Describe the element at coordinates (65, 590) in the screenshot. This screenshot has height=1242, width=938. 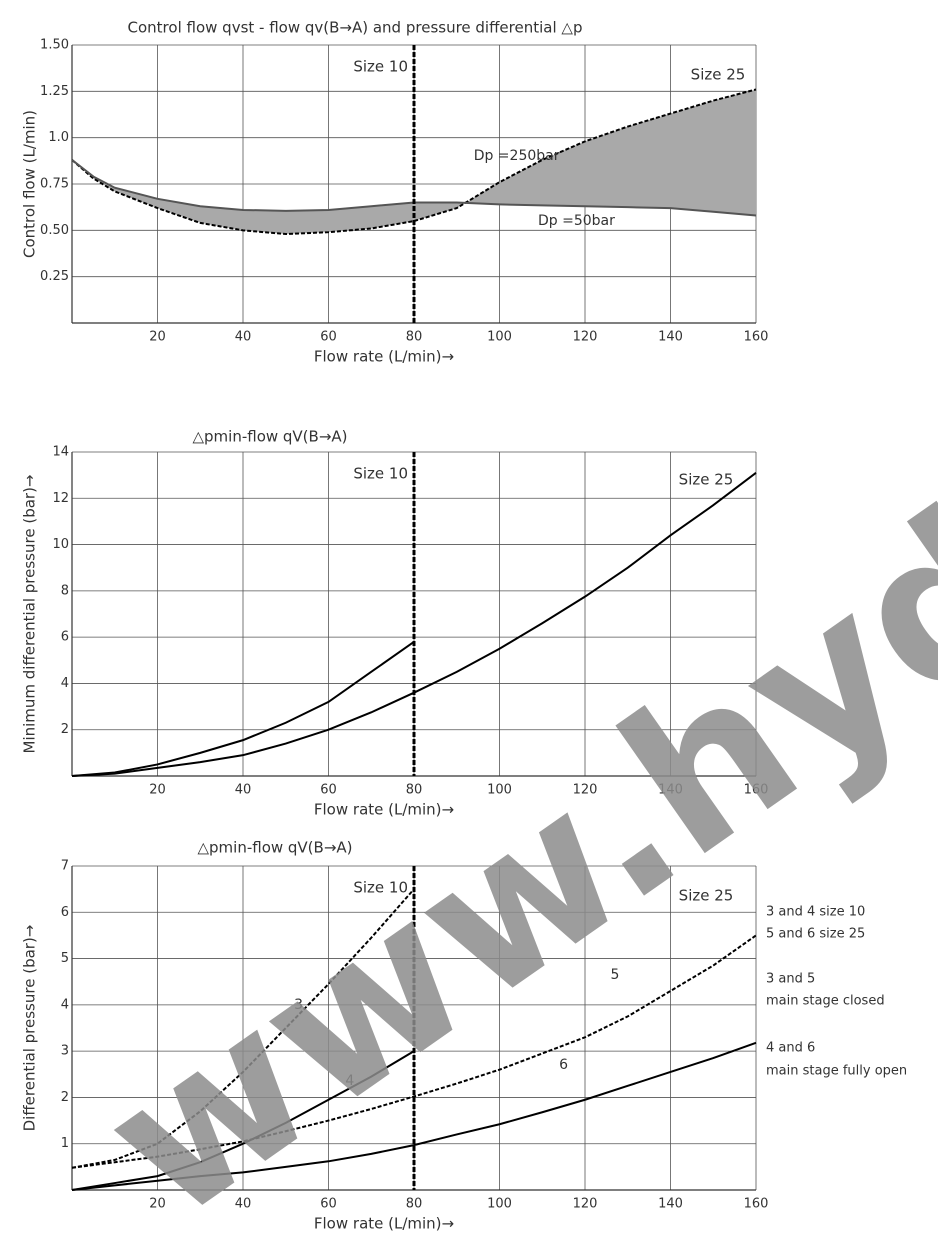
I see `y-tick-label: 8` at that location.